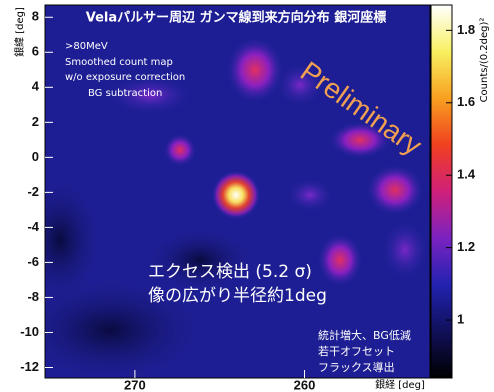  I want to click on y-tick-label: 2, so click(35, 121).